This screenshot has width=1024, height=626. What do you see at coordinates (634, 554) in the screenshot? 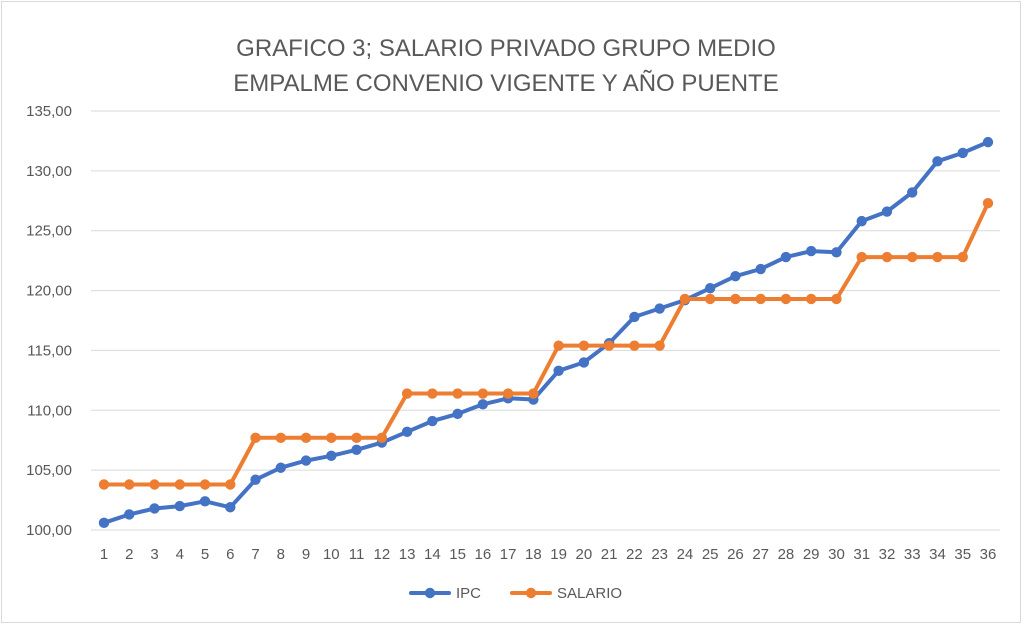
I see `x-tick-label: 22` at bounding box center [634, 554].